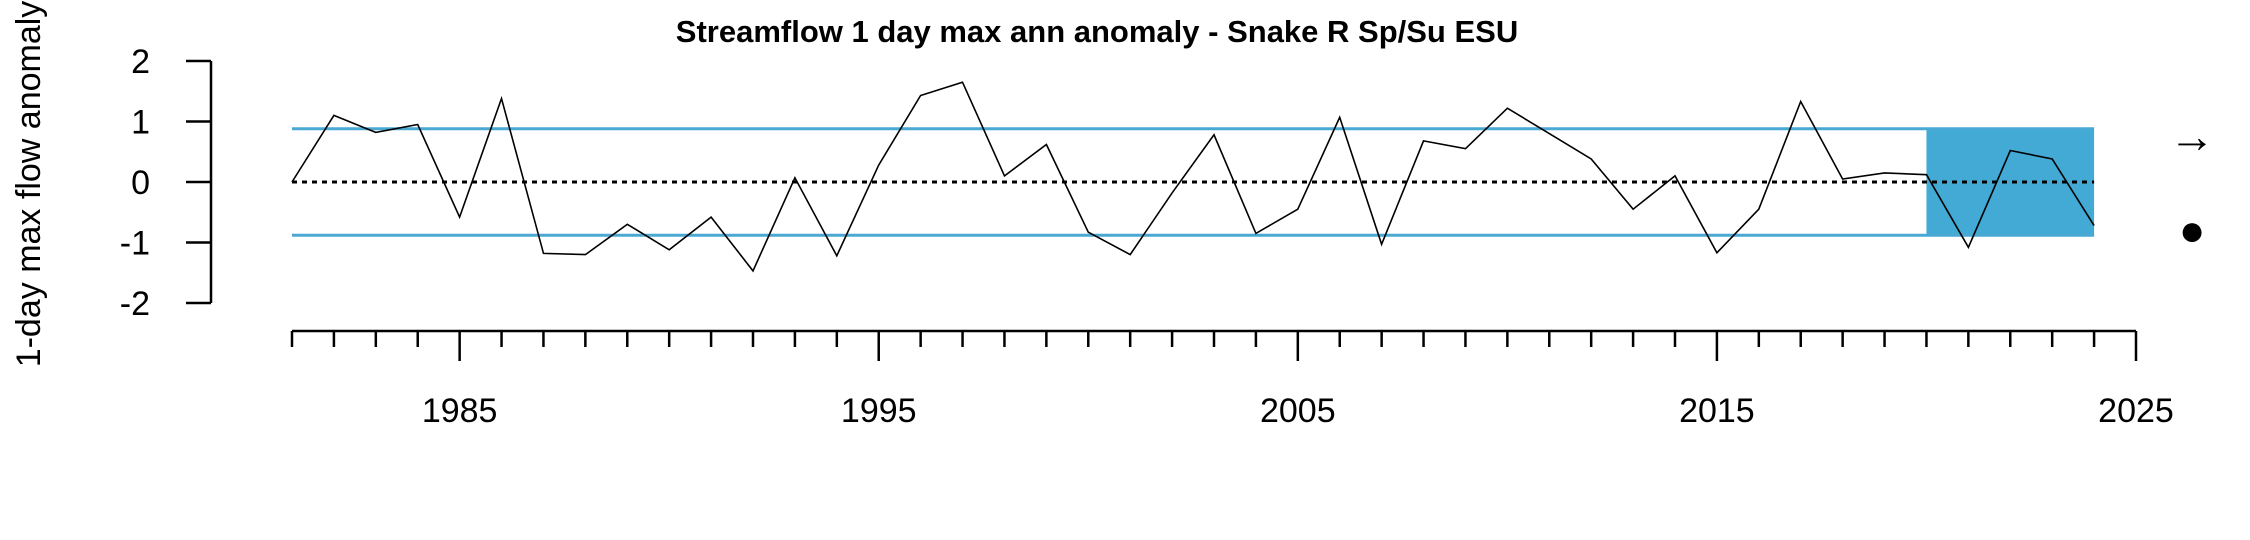  I want to click on x-tick-label: 2005, so click(1298, 411).